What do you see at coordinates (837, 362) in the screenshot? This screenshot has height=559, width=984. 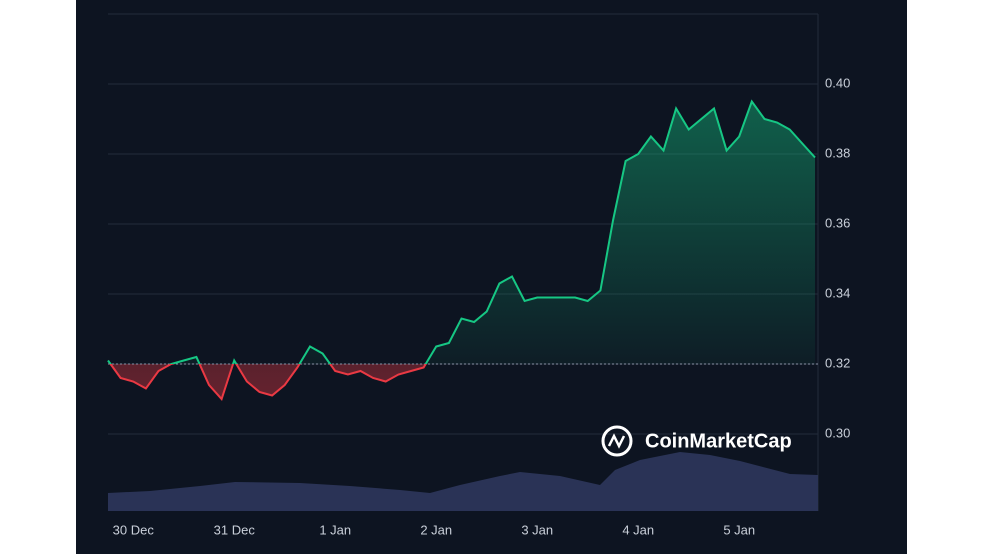 I see `y-tick-label: 0.32` at bounding box center [837, 362].